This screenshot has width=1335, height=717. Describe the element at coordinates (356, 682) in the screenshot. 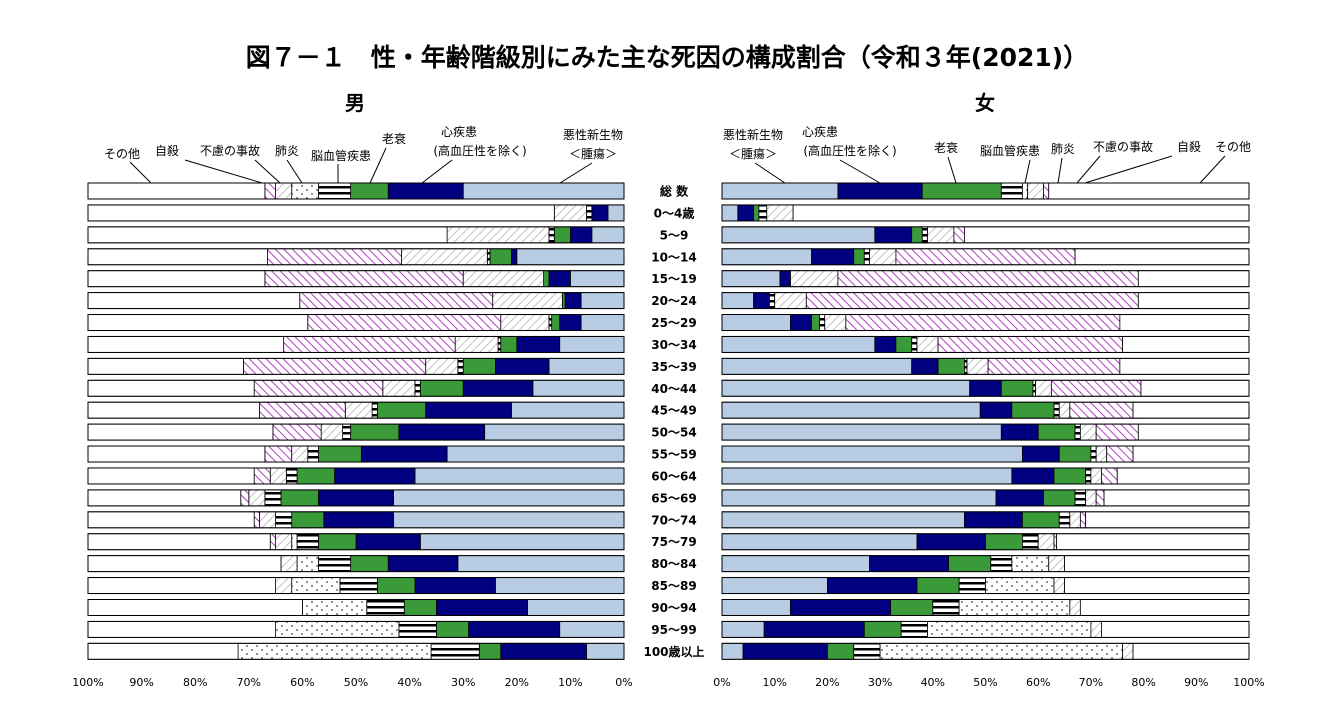

I see `male-x-tick-5: 50%` at that location.